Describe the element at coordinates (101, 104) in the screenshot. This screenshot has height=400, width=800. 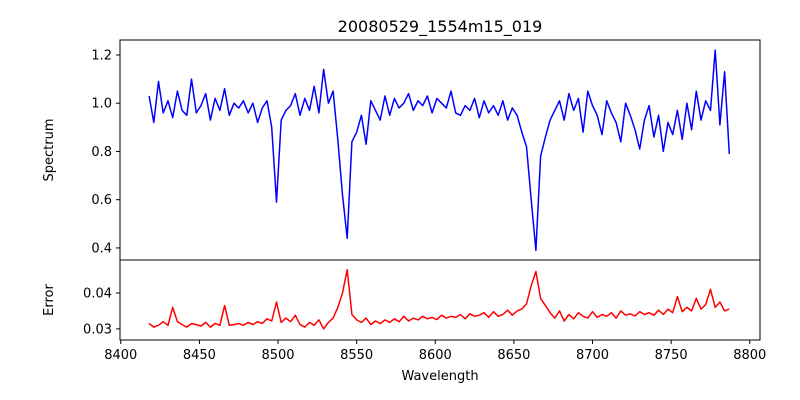
I see `spectrum-y-tick-label: 1.0` at that location.